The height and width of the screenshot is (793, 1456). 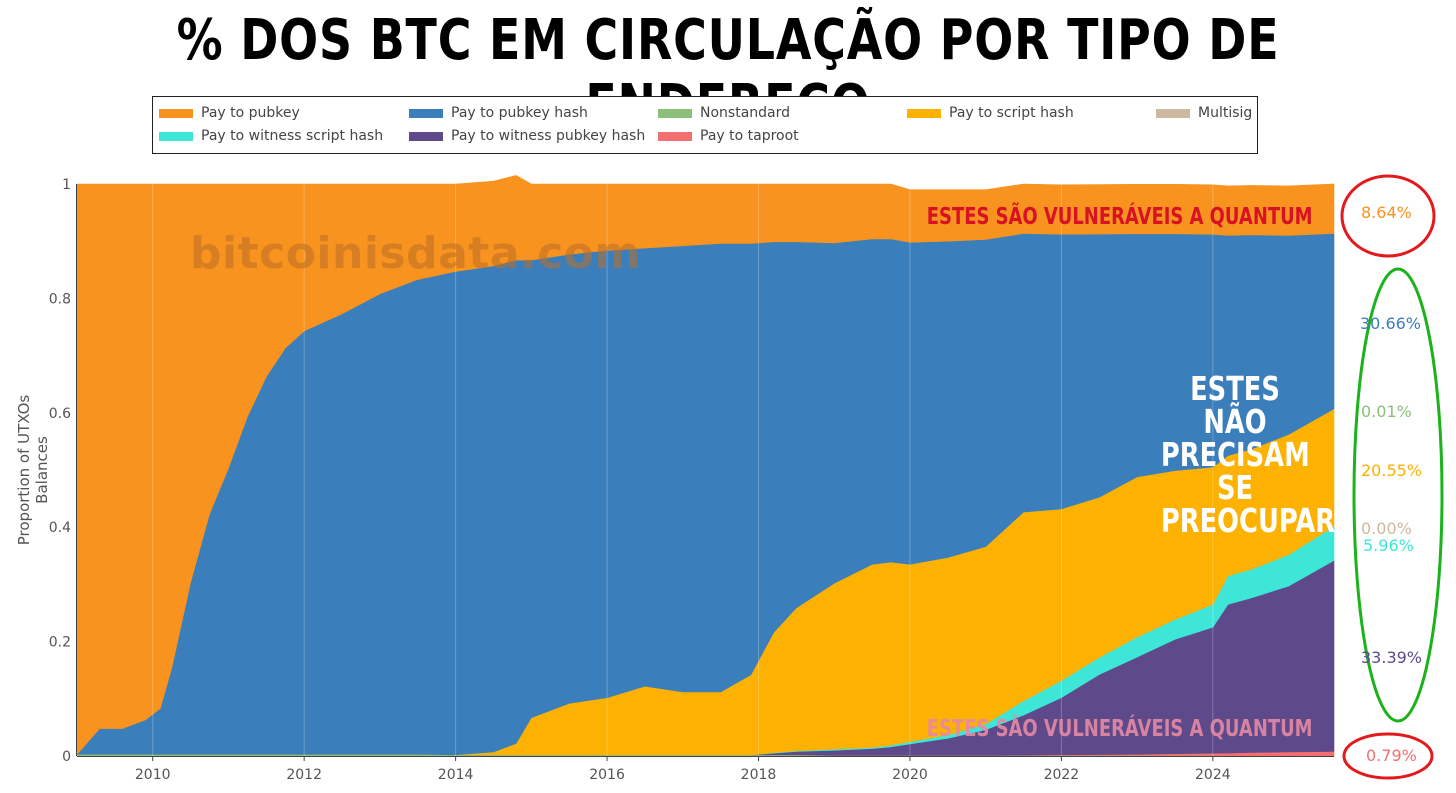 What do you see at coordinates (1011, 113) in the screenshot?
I see `legend-label: Pay to script hash` at bounding box center [1011, 113].